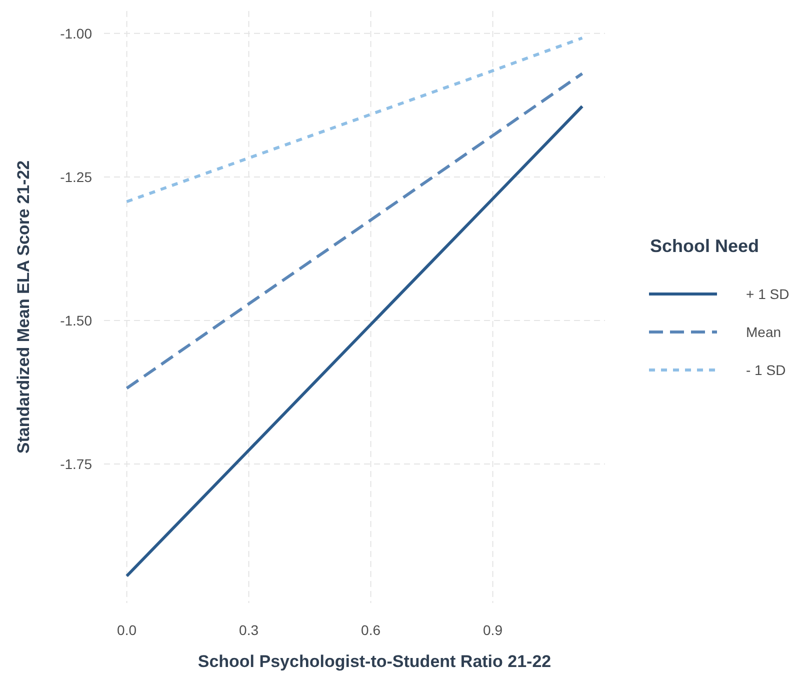 The image size is (803, 673). What do you see at coordinates (76, 464) in the screenshot?
I see `y-tick-label: -1.75` at bounding box center [76, 464].